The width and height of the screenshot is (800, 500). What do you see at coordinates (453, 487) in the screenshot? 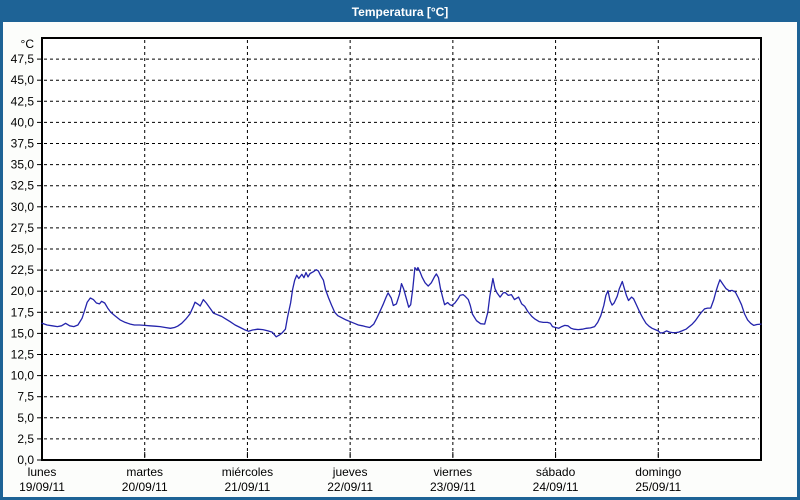
I see `x-date-label: 23/09/11` at bounding box center [453, 487].